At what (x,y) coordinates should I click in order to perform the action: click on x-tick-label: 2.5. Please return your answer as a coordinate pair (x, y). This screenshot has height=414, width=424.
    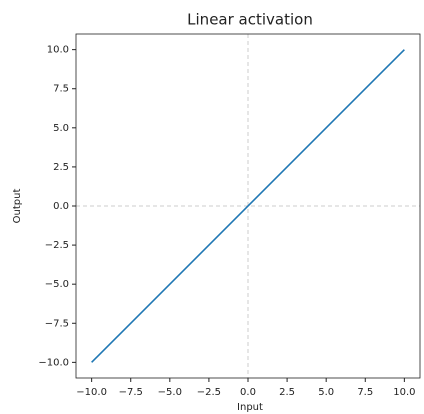
    Looking at the image, I should click on (287, 392).